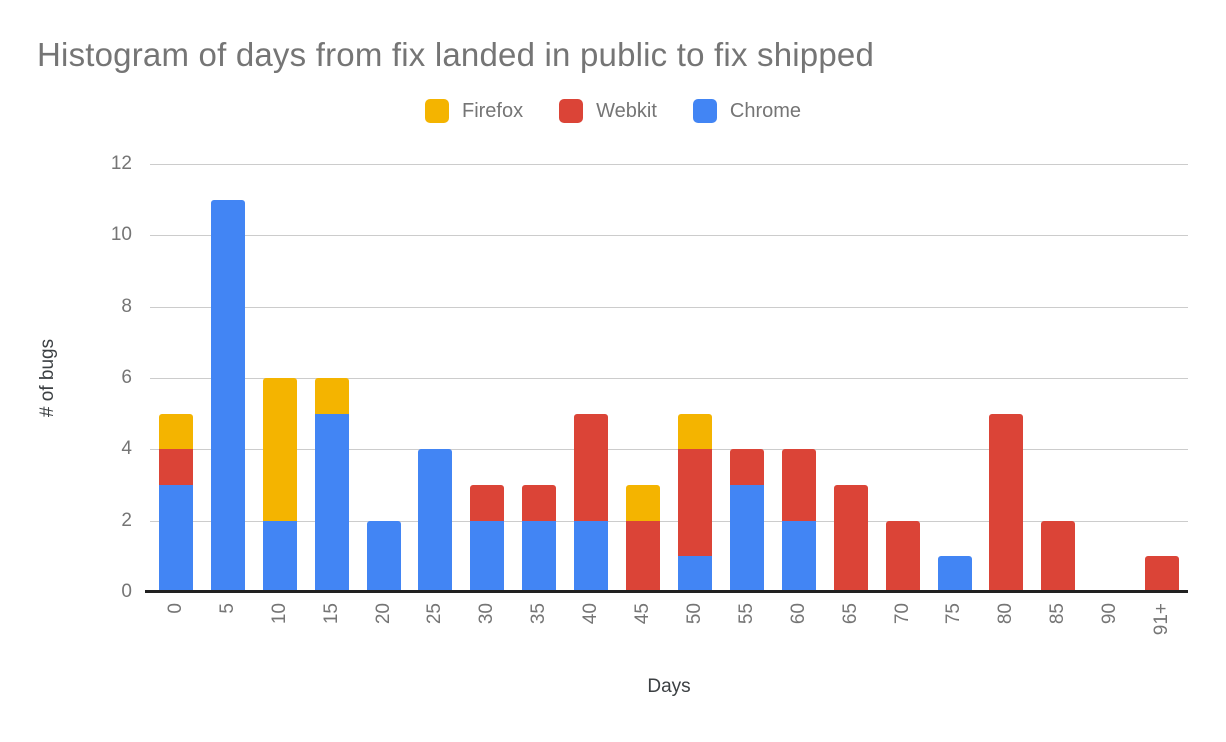 Image resolution: width=1226 pixels, height=742 pixels. What do you see at coordinates (571, 111) in the screenshot?
I see `legend-swatch-webkit` at bounding box center [571, 111].